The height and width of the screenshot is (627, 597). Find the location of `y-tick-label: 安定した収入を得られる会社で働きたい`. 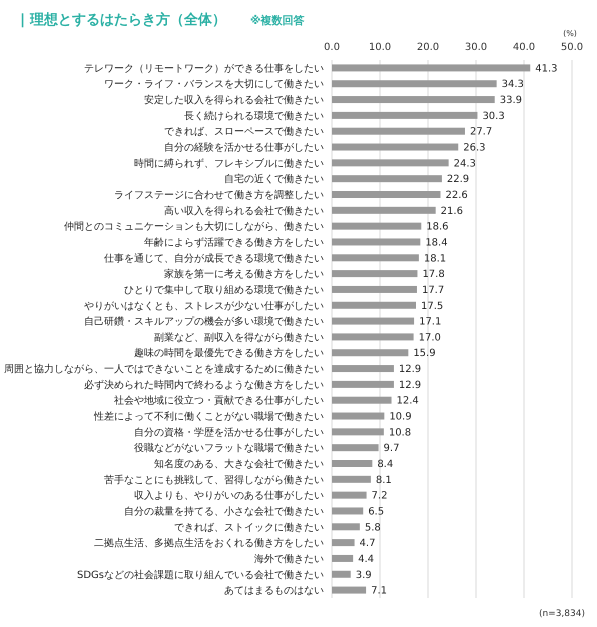

y-tick-label: 安定した収入を得られる会社で働きたい is located at coordinates (234, 100).